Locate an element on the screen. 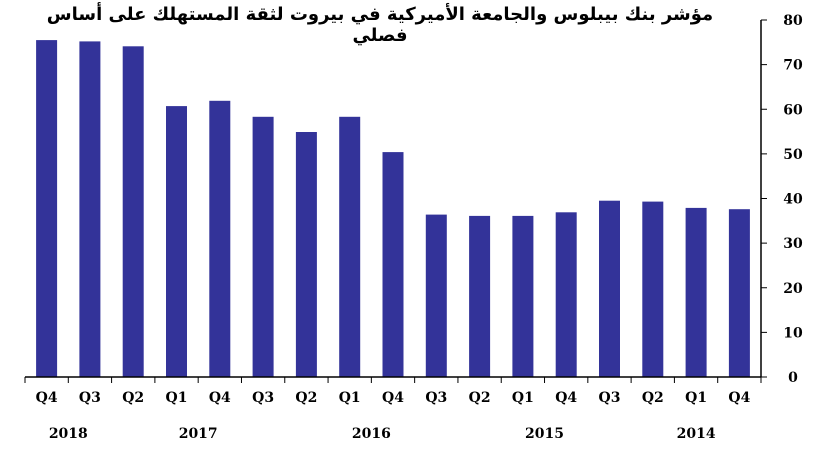 This screenshot has height=464, width=834. y-tick-label: 80 is located at coordinates (793, 21).